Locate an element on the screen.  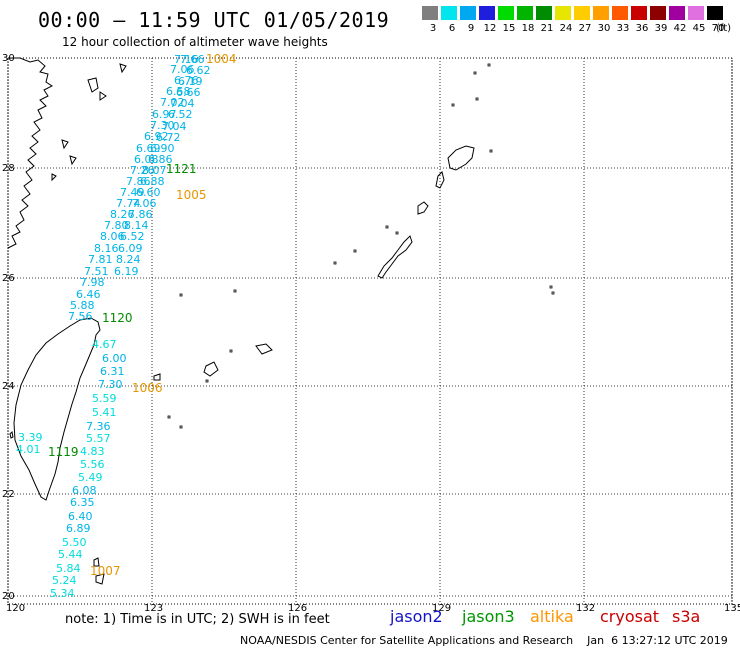
wave-height-value: 3.39 is located at coordinates (30, 437).